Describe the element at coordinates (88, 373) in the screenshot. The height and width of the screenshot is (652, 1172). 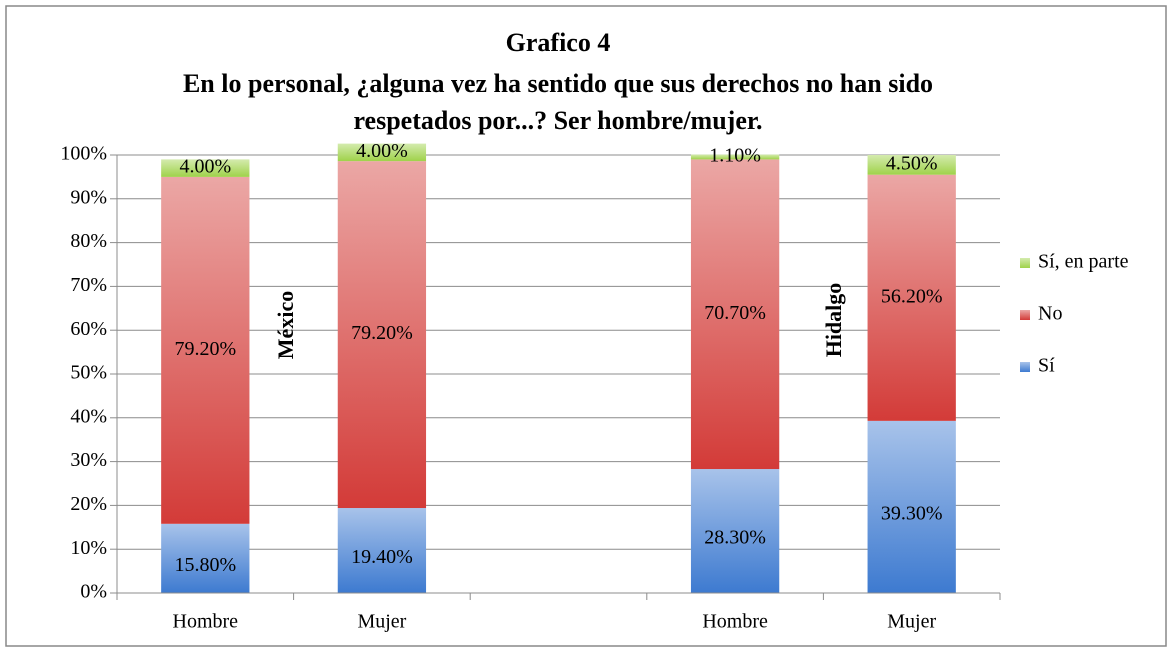
I see `y-tick-label: 50%` at that location.